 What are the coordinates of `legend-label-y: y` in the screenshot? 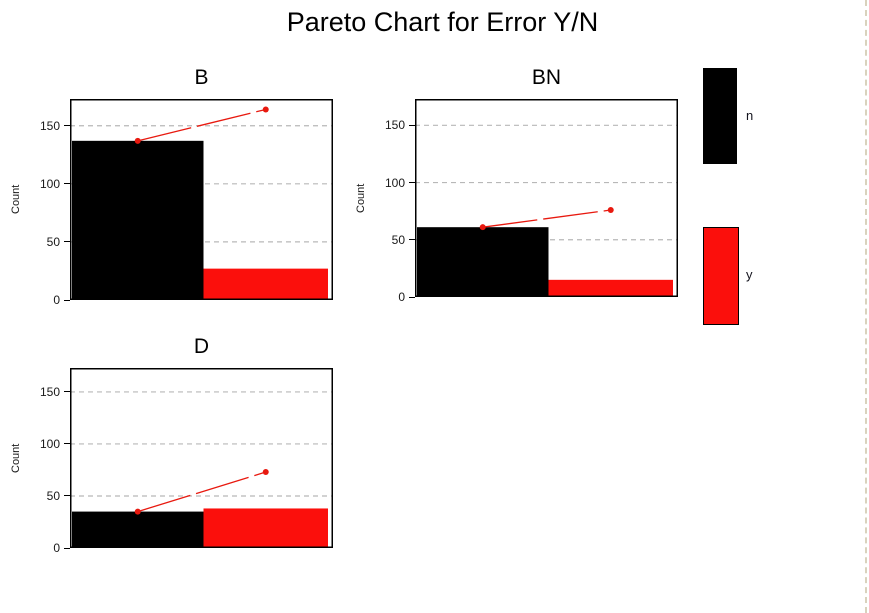 It's located at (749, 274).